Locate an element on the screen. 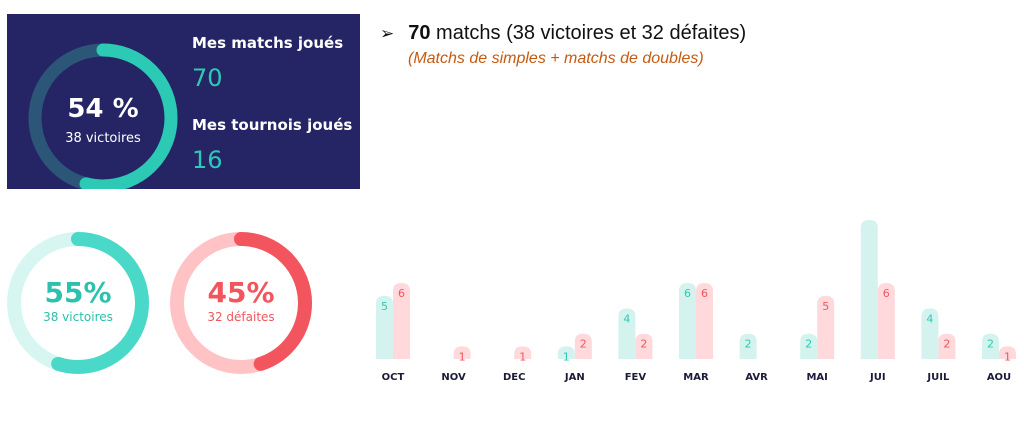  matches-played-label: Mes matchs joués is located at coordinates (268, 43).